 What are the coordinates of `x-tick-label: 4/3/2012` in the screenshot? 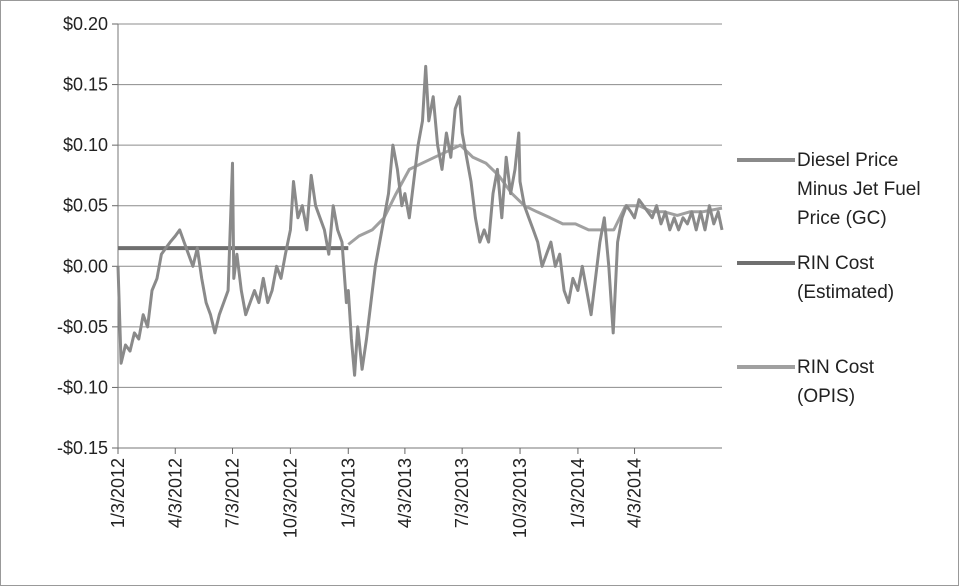 It's located at (175, 493).